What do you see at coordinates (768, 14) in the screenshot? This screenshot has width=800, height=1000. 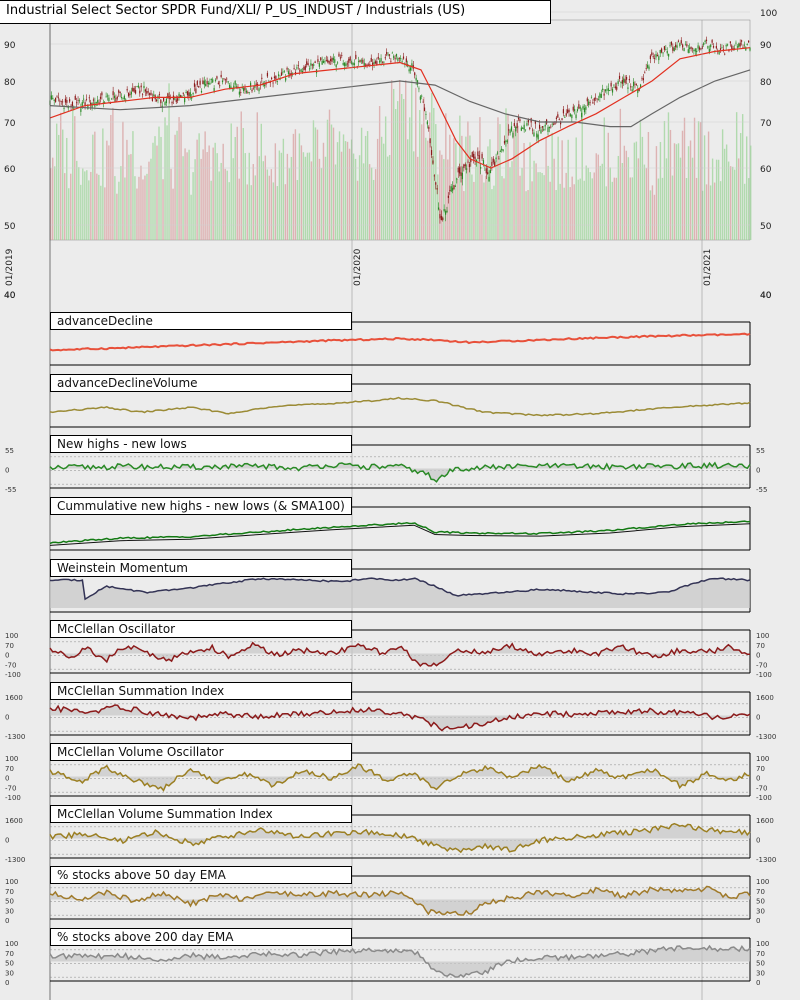 I see `price-tick-right: 100` at bounding box center [768, 14].